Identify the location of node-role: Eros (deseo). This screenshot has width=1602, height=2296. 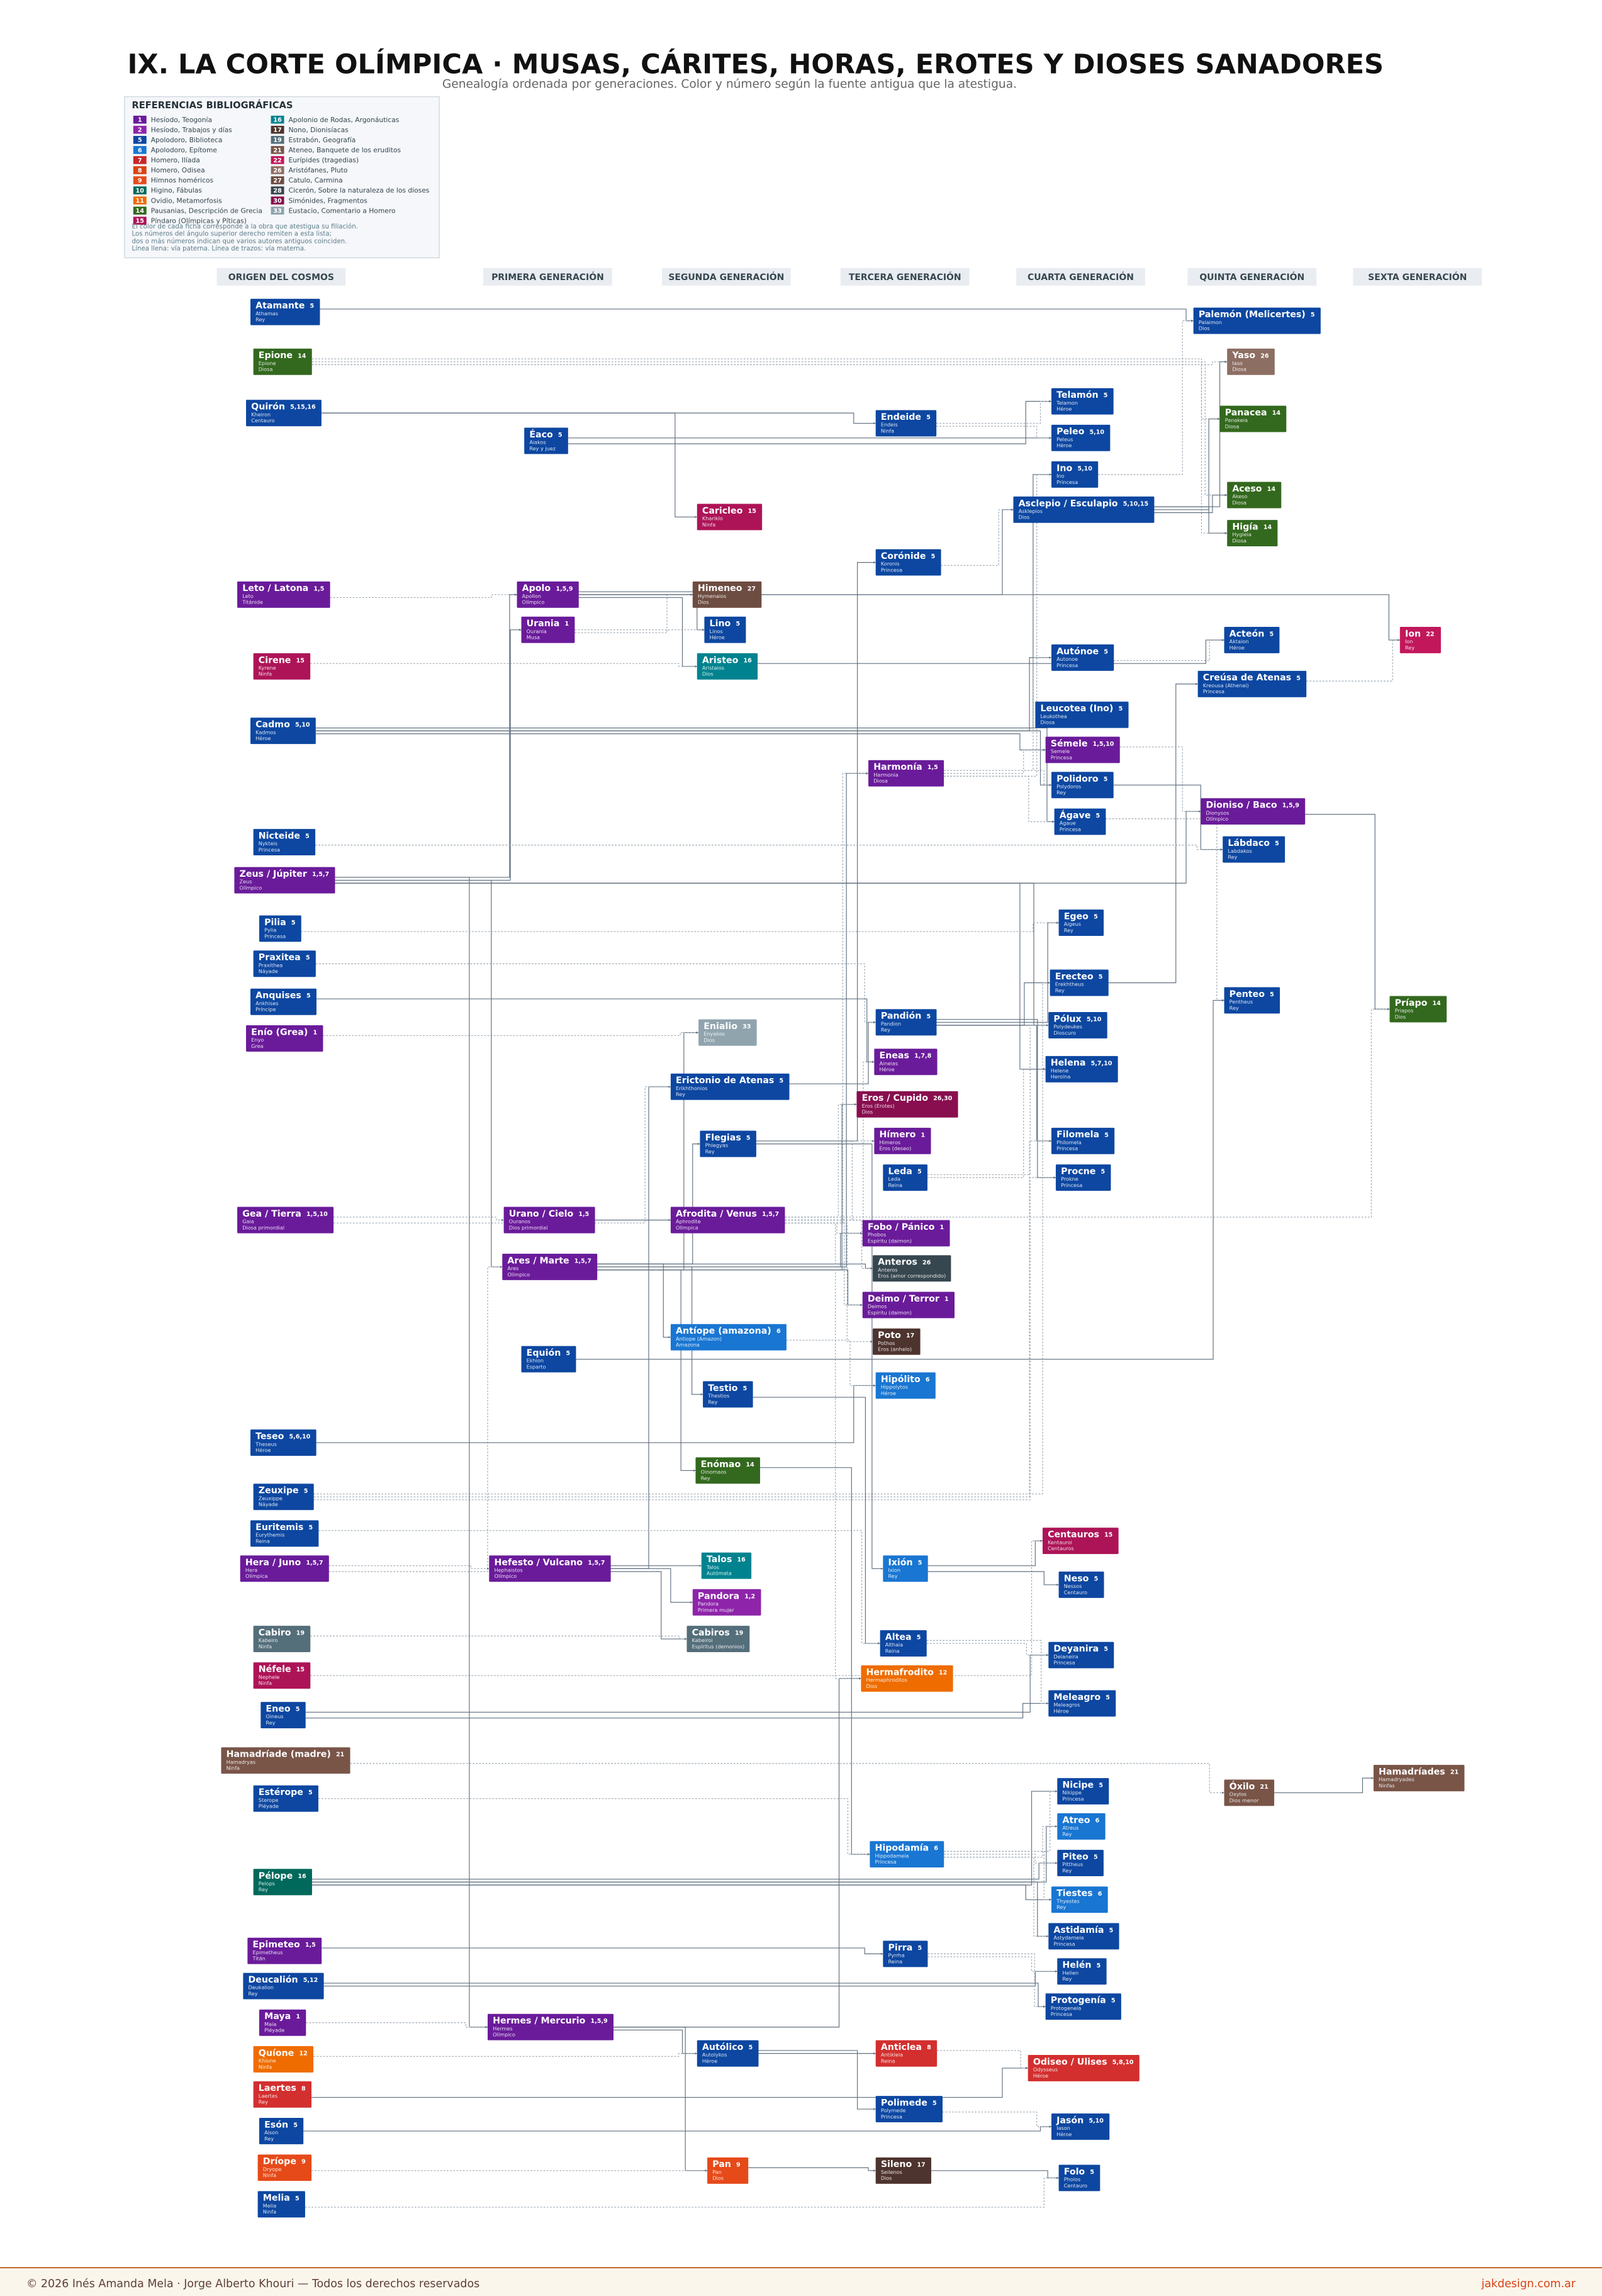
(896, 1148).